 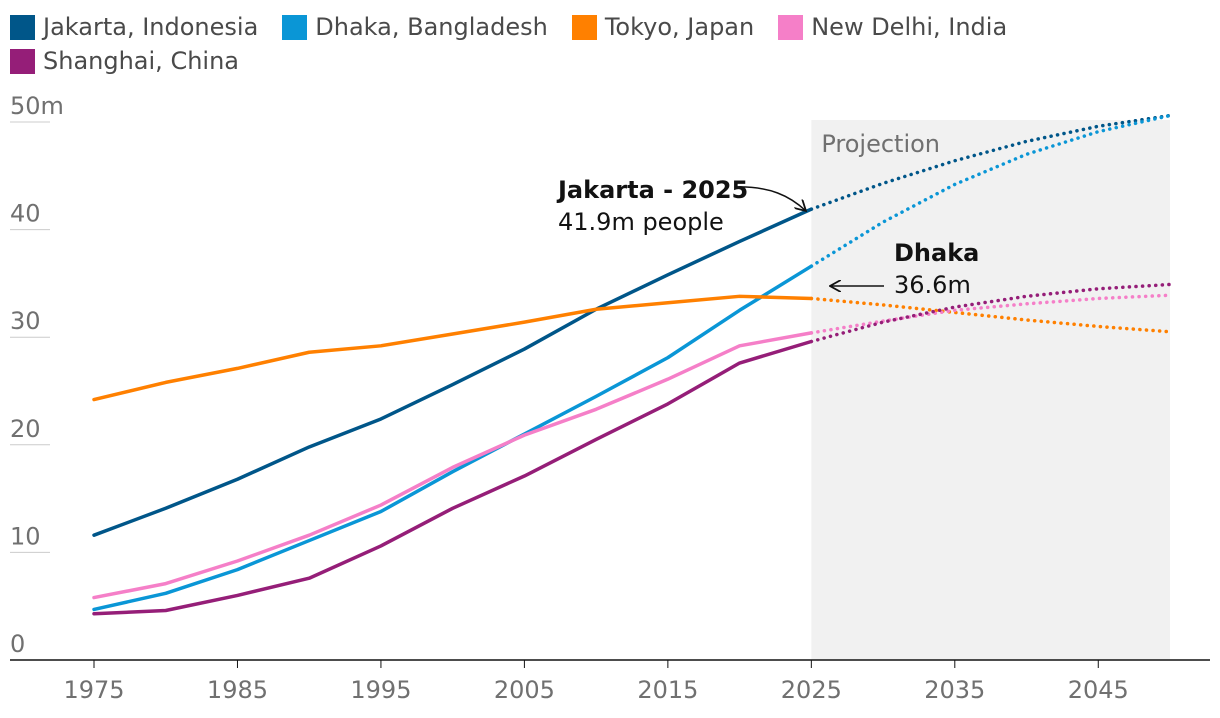 What do you see at coordinates (25, 214) in the screenshot?
I see `y-tick-label-40: 40` at bounding box center [25, 214].